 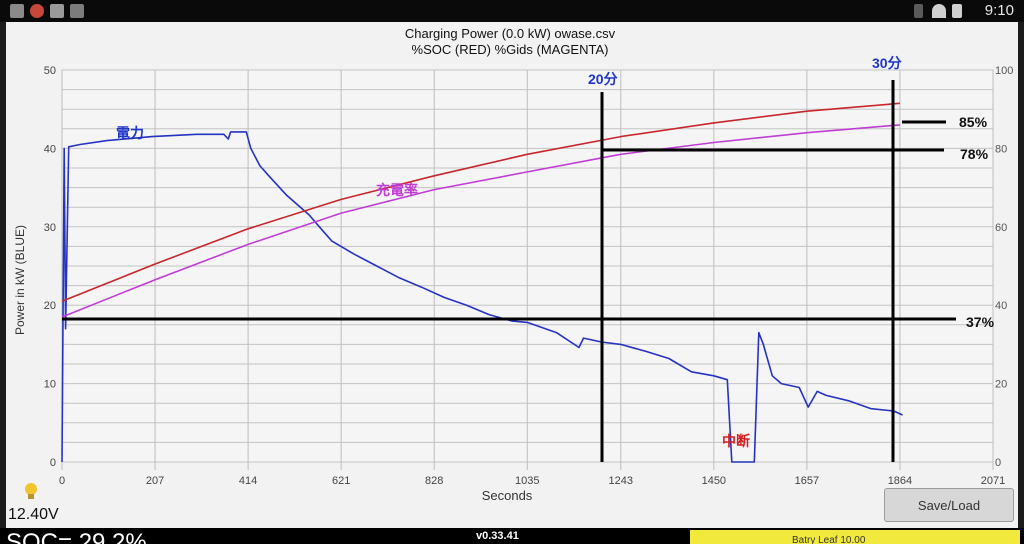 What do you see at coordinates (248, 481) in the screenshot?
I see `x-tick-label: 414` at bounding box center [248, 481].